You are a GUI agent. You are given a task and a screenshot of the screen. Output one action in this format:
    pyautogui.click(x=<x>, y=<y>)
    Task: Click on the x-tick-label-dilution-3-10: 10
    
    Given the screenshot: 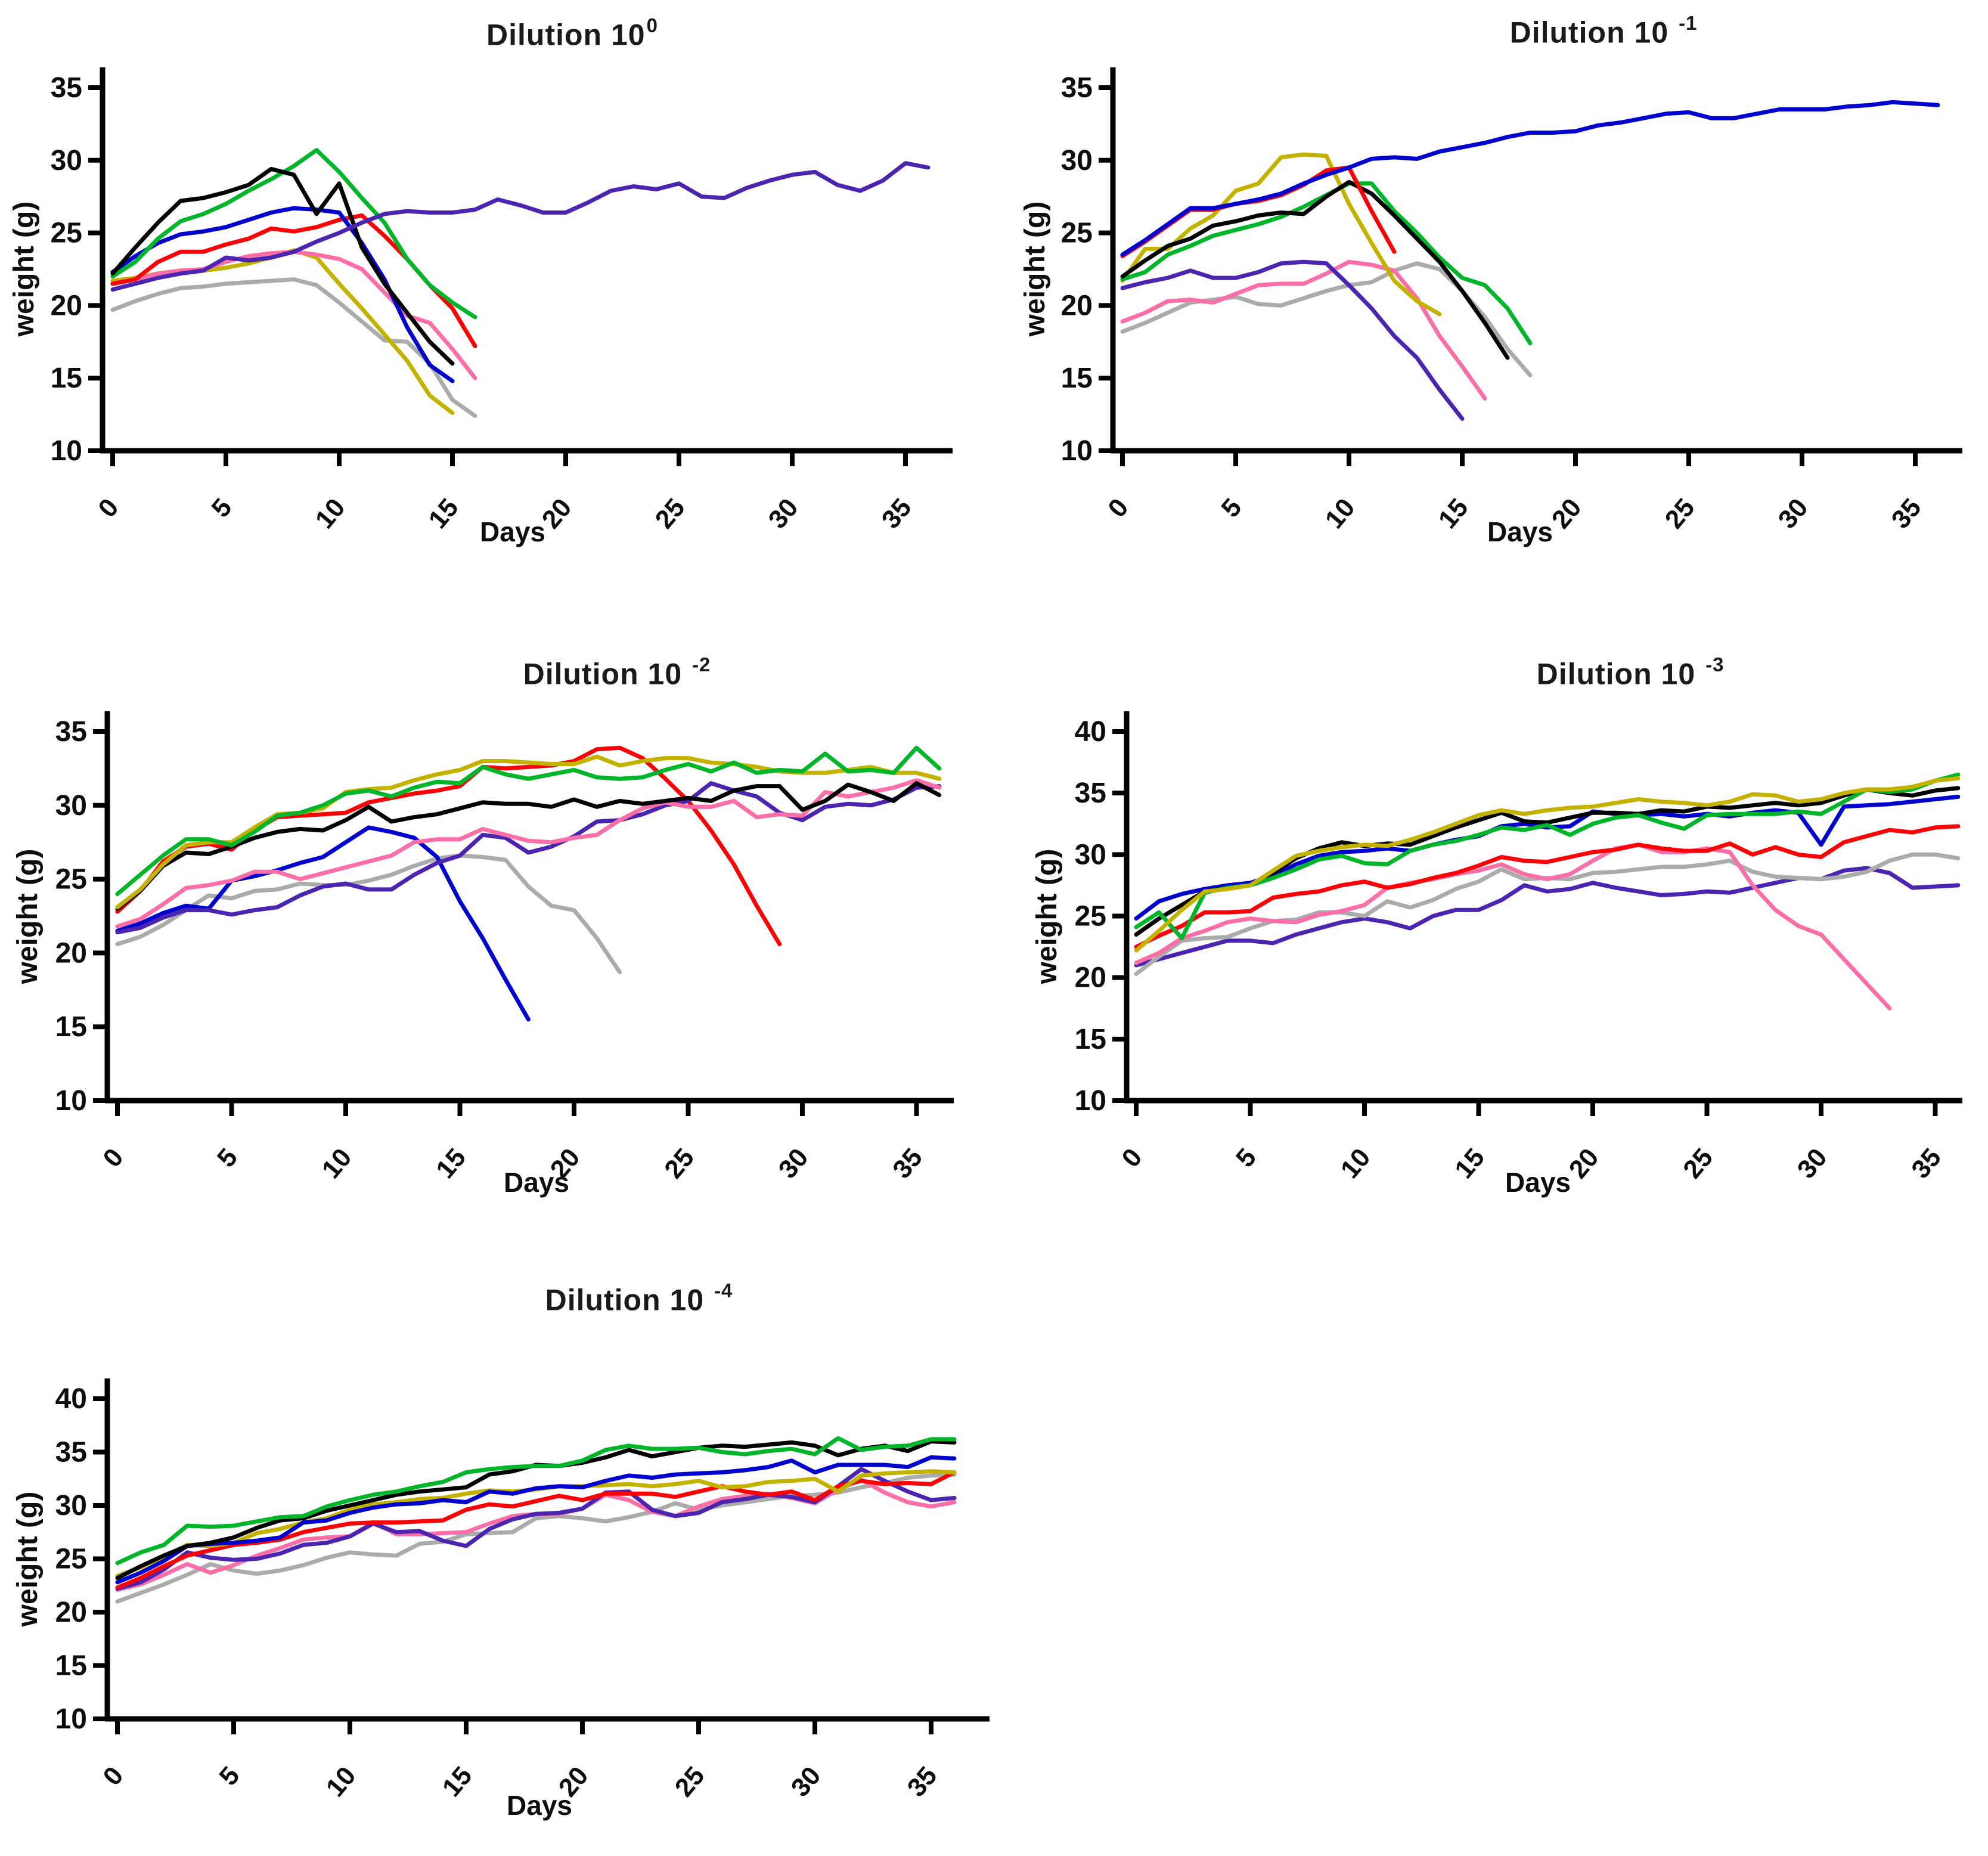 What is the action you would take?
    pyautogui.click(x=1356, y=1163)
    